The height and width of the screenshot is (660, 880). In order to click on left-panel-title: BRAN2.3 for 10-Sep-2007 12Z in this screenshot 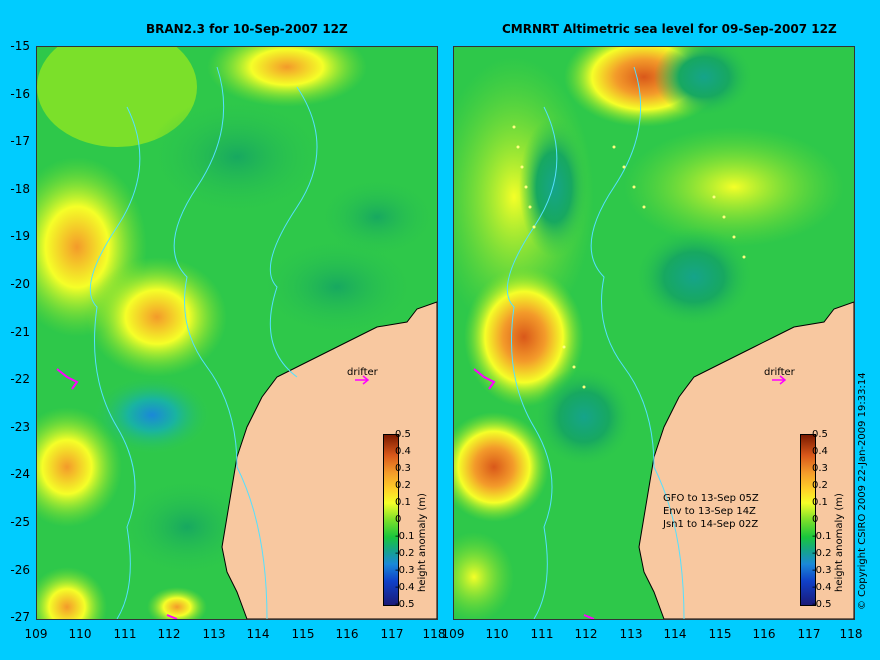, I will do `click(247, 29)`.